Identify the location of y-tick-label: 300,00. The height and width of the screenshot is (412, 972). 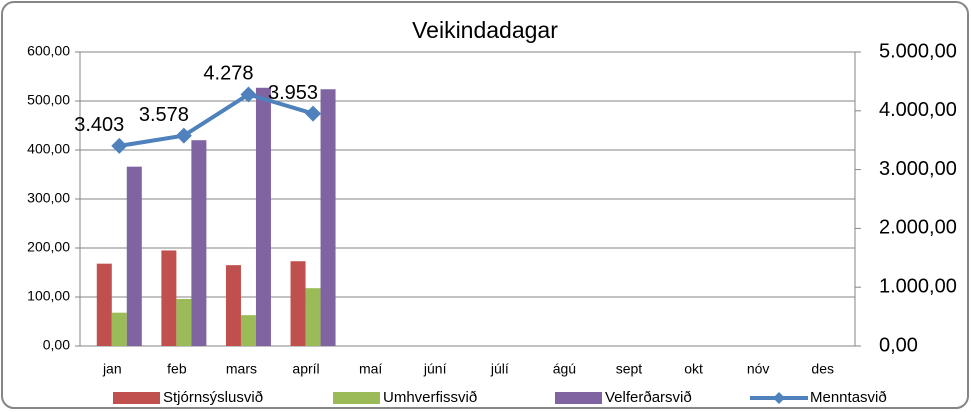
(48, 198).